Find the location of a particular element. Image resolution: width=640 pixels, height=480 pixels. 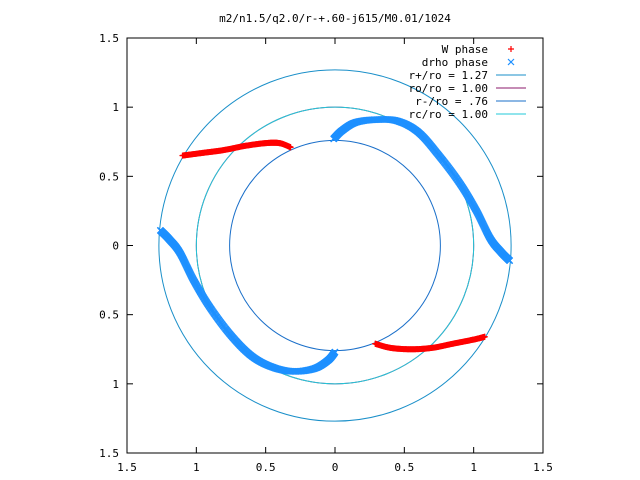

legend-label: r+/ro = 1.27 is located at coordinates (448, 75).